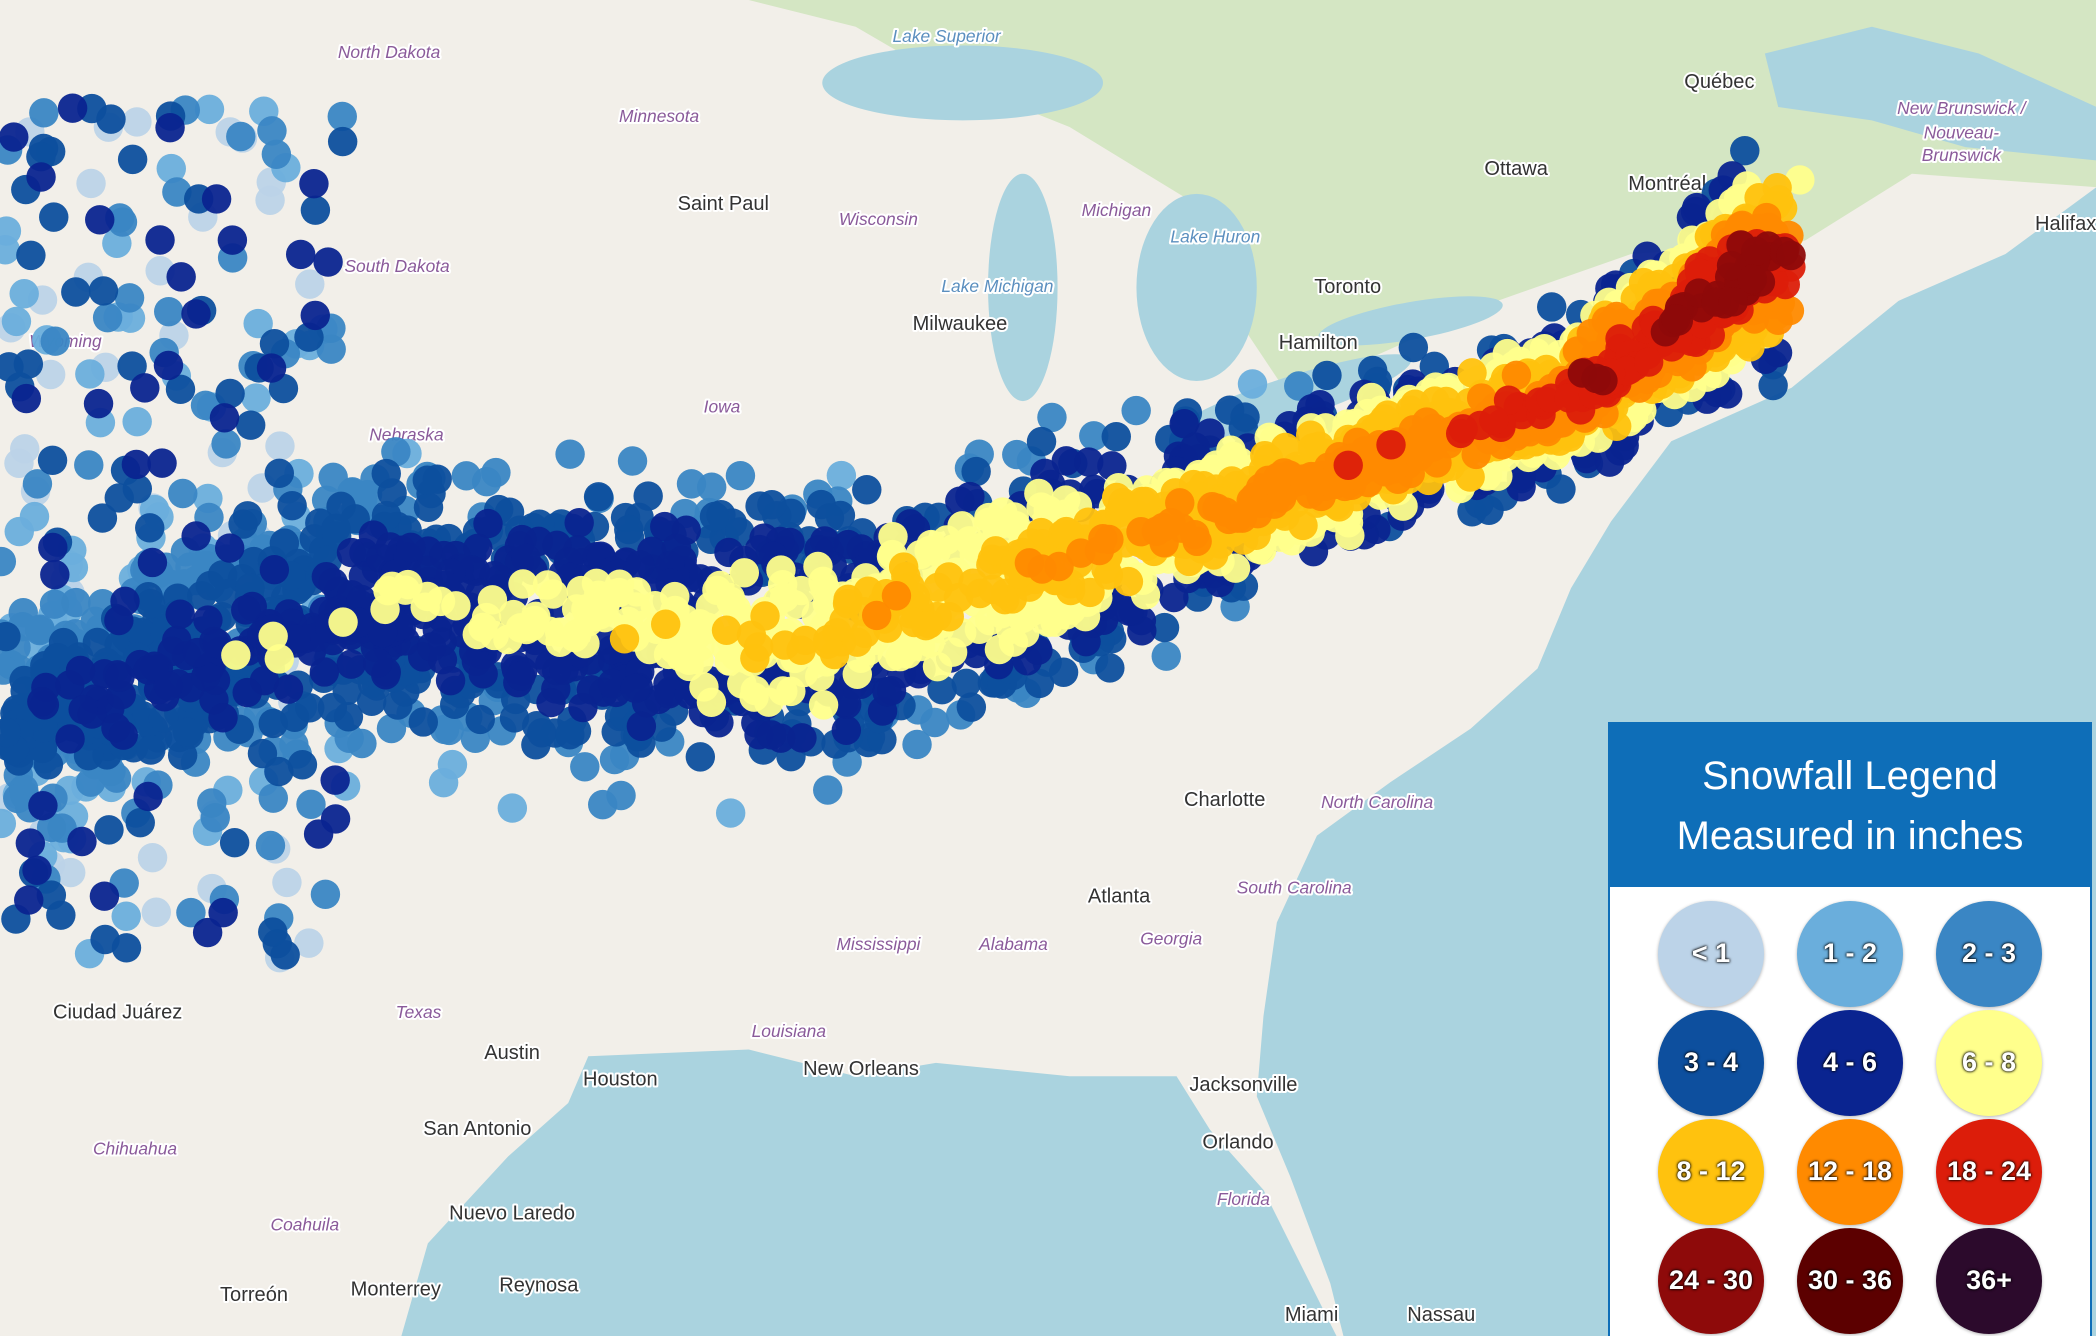  Describe the element at coordinates (878, 944) in the screenshot. I see `region-label: Mississippi` at that location.